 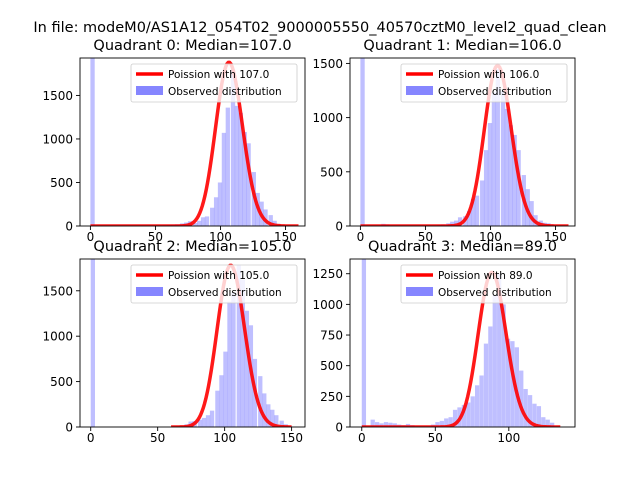 I want to click on poisson-fit-line, so click(x=194, y=143).